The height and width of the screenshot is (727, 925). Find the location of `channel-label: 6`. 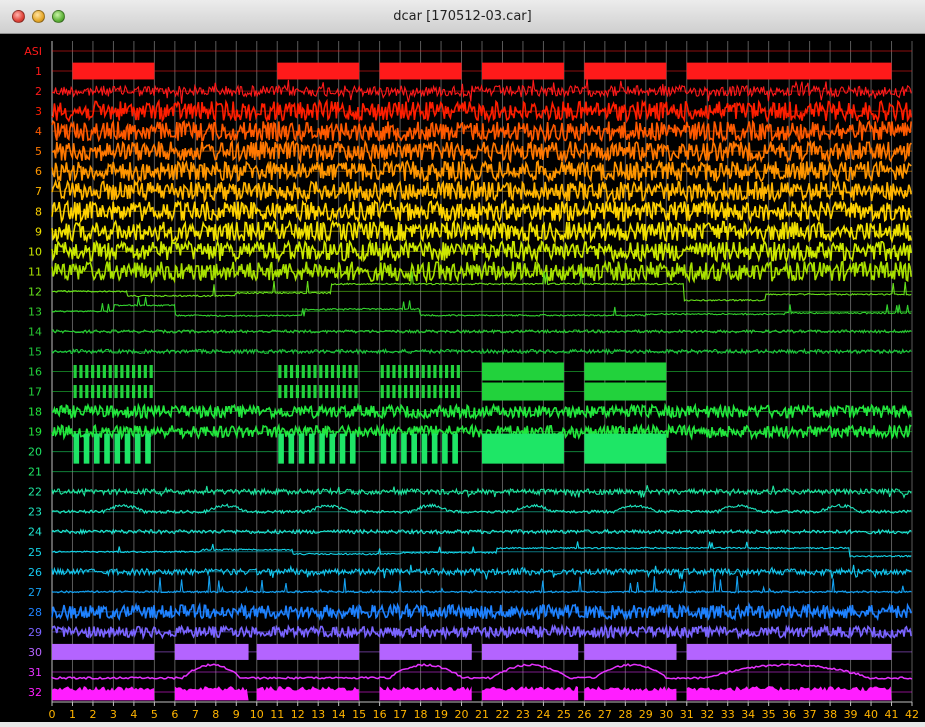

channel-label: 6 is located at coordinates (38, 171).